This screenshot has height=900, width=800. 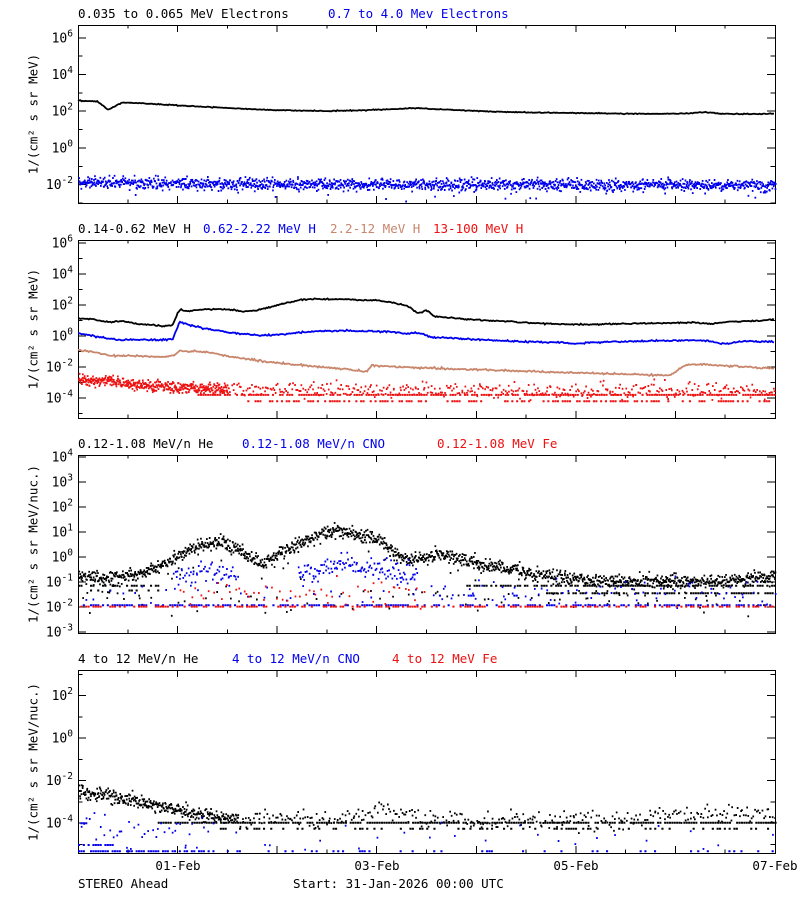 What do you see at coordinates (178, 865) in the screenshot?
I see `x-tick-label: 01-Feb` at bounding box center [178, 865].